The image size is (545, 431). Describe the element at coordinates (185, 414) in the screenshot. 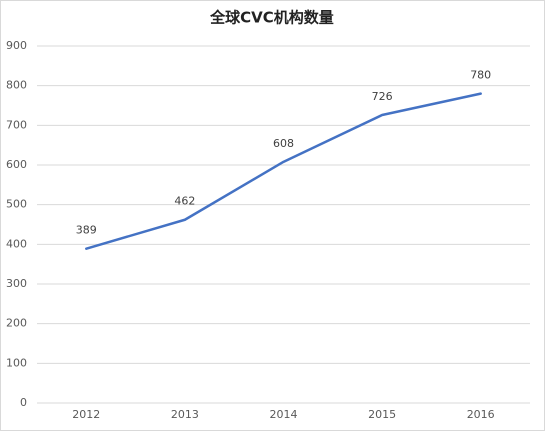

I see `x-tick-label: 2013` at that location.